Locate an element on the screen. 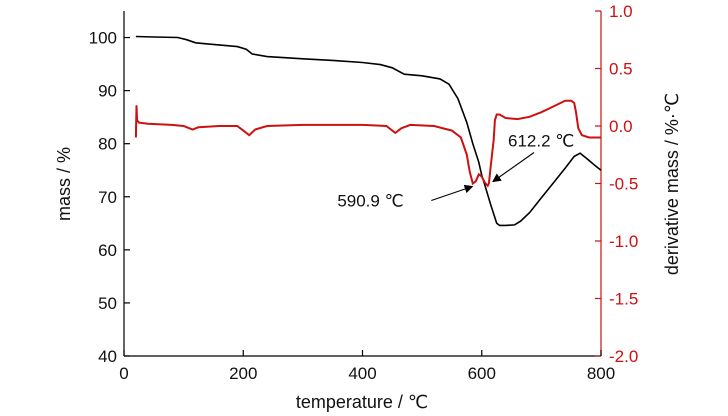 This screenshot has height=416, width=728. right-tick-label: 0.0 is located at coordinates (621, 126).